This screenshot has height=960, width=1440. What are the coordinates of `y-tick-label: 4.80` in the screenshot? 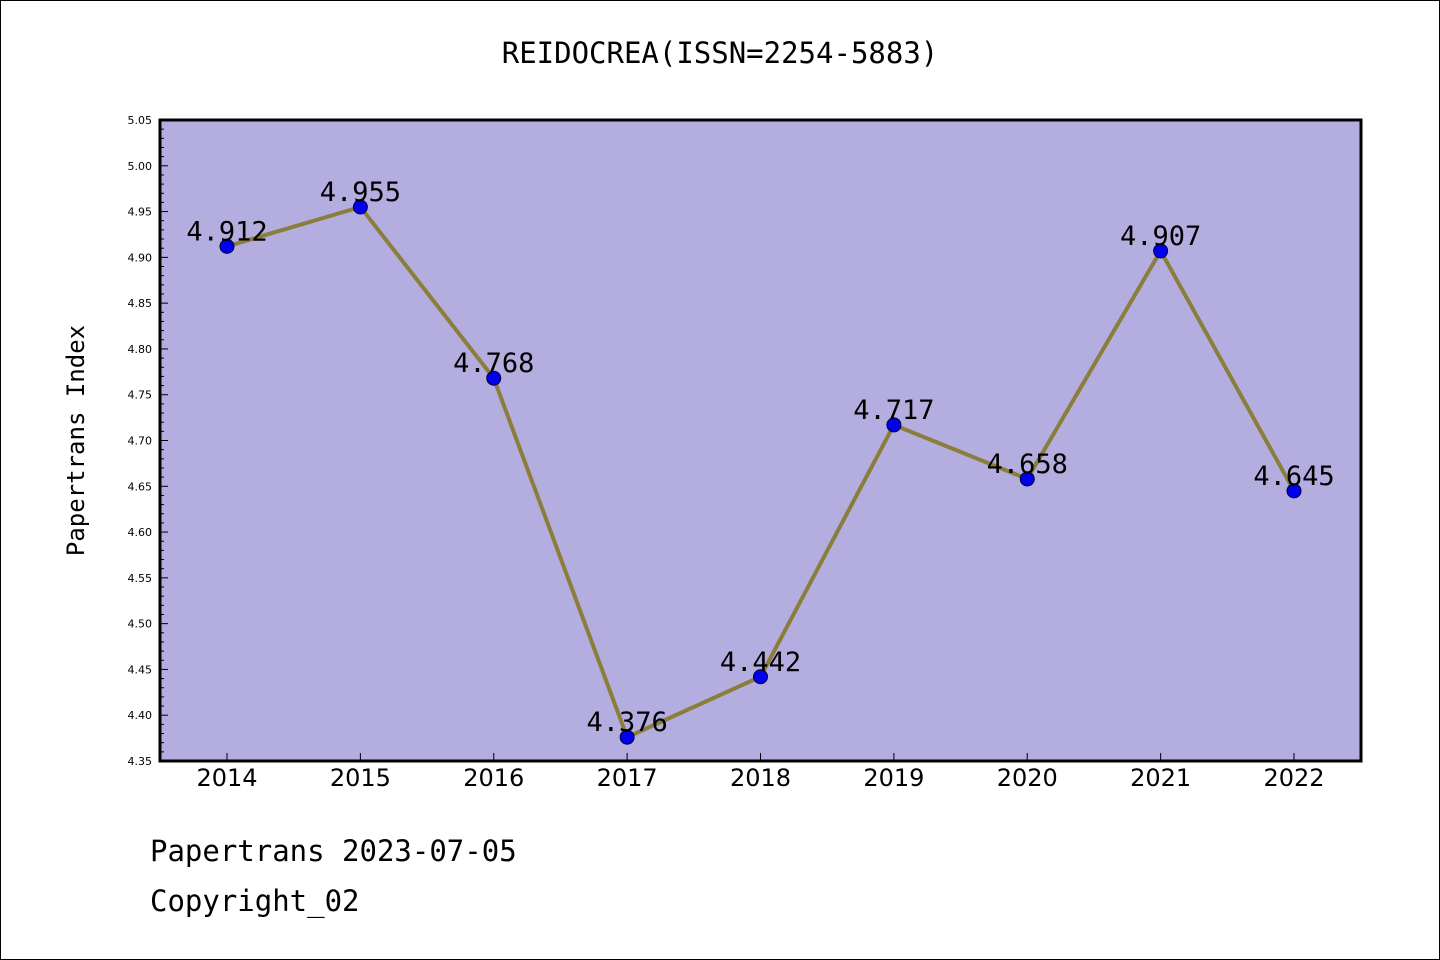 It's located at (140, 349).